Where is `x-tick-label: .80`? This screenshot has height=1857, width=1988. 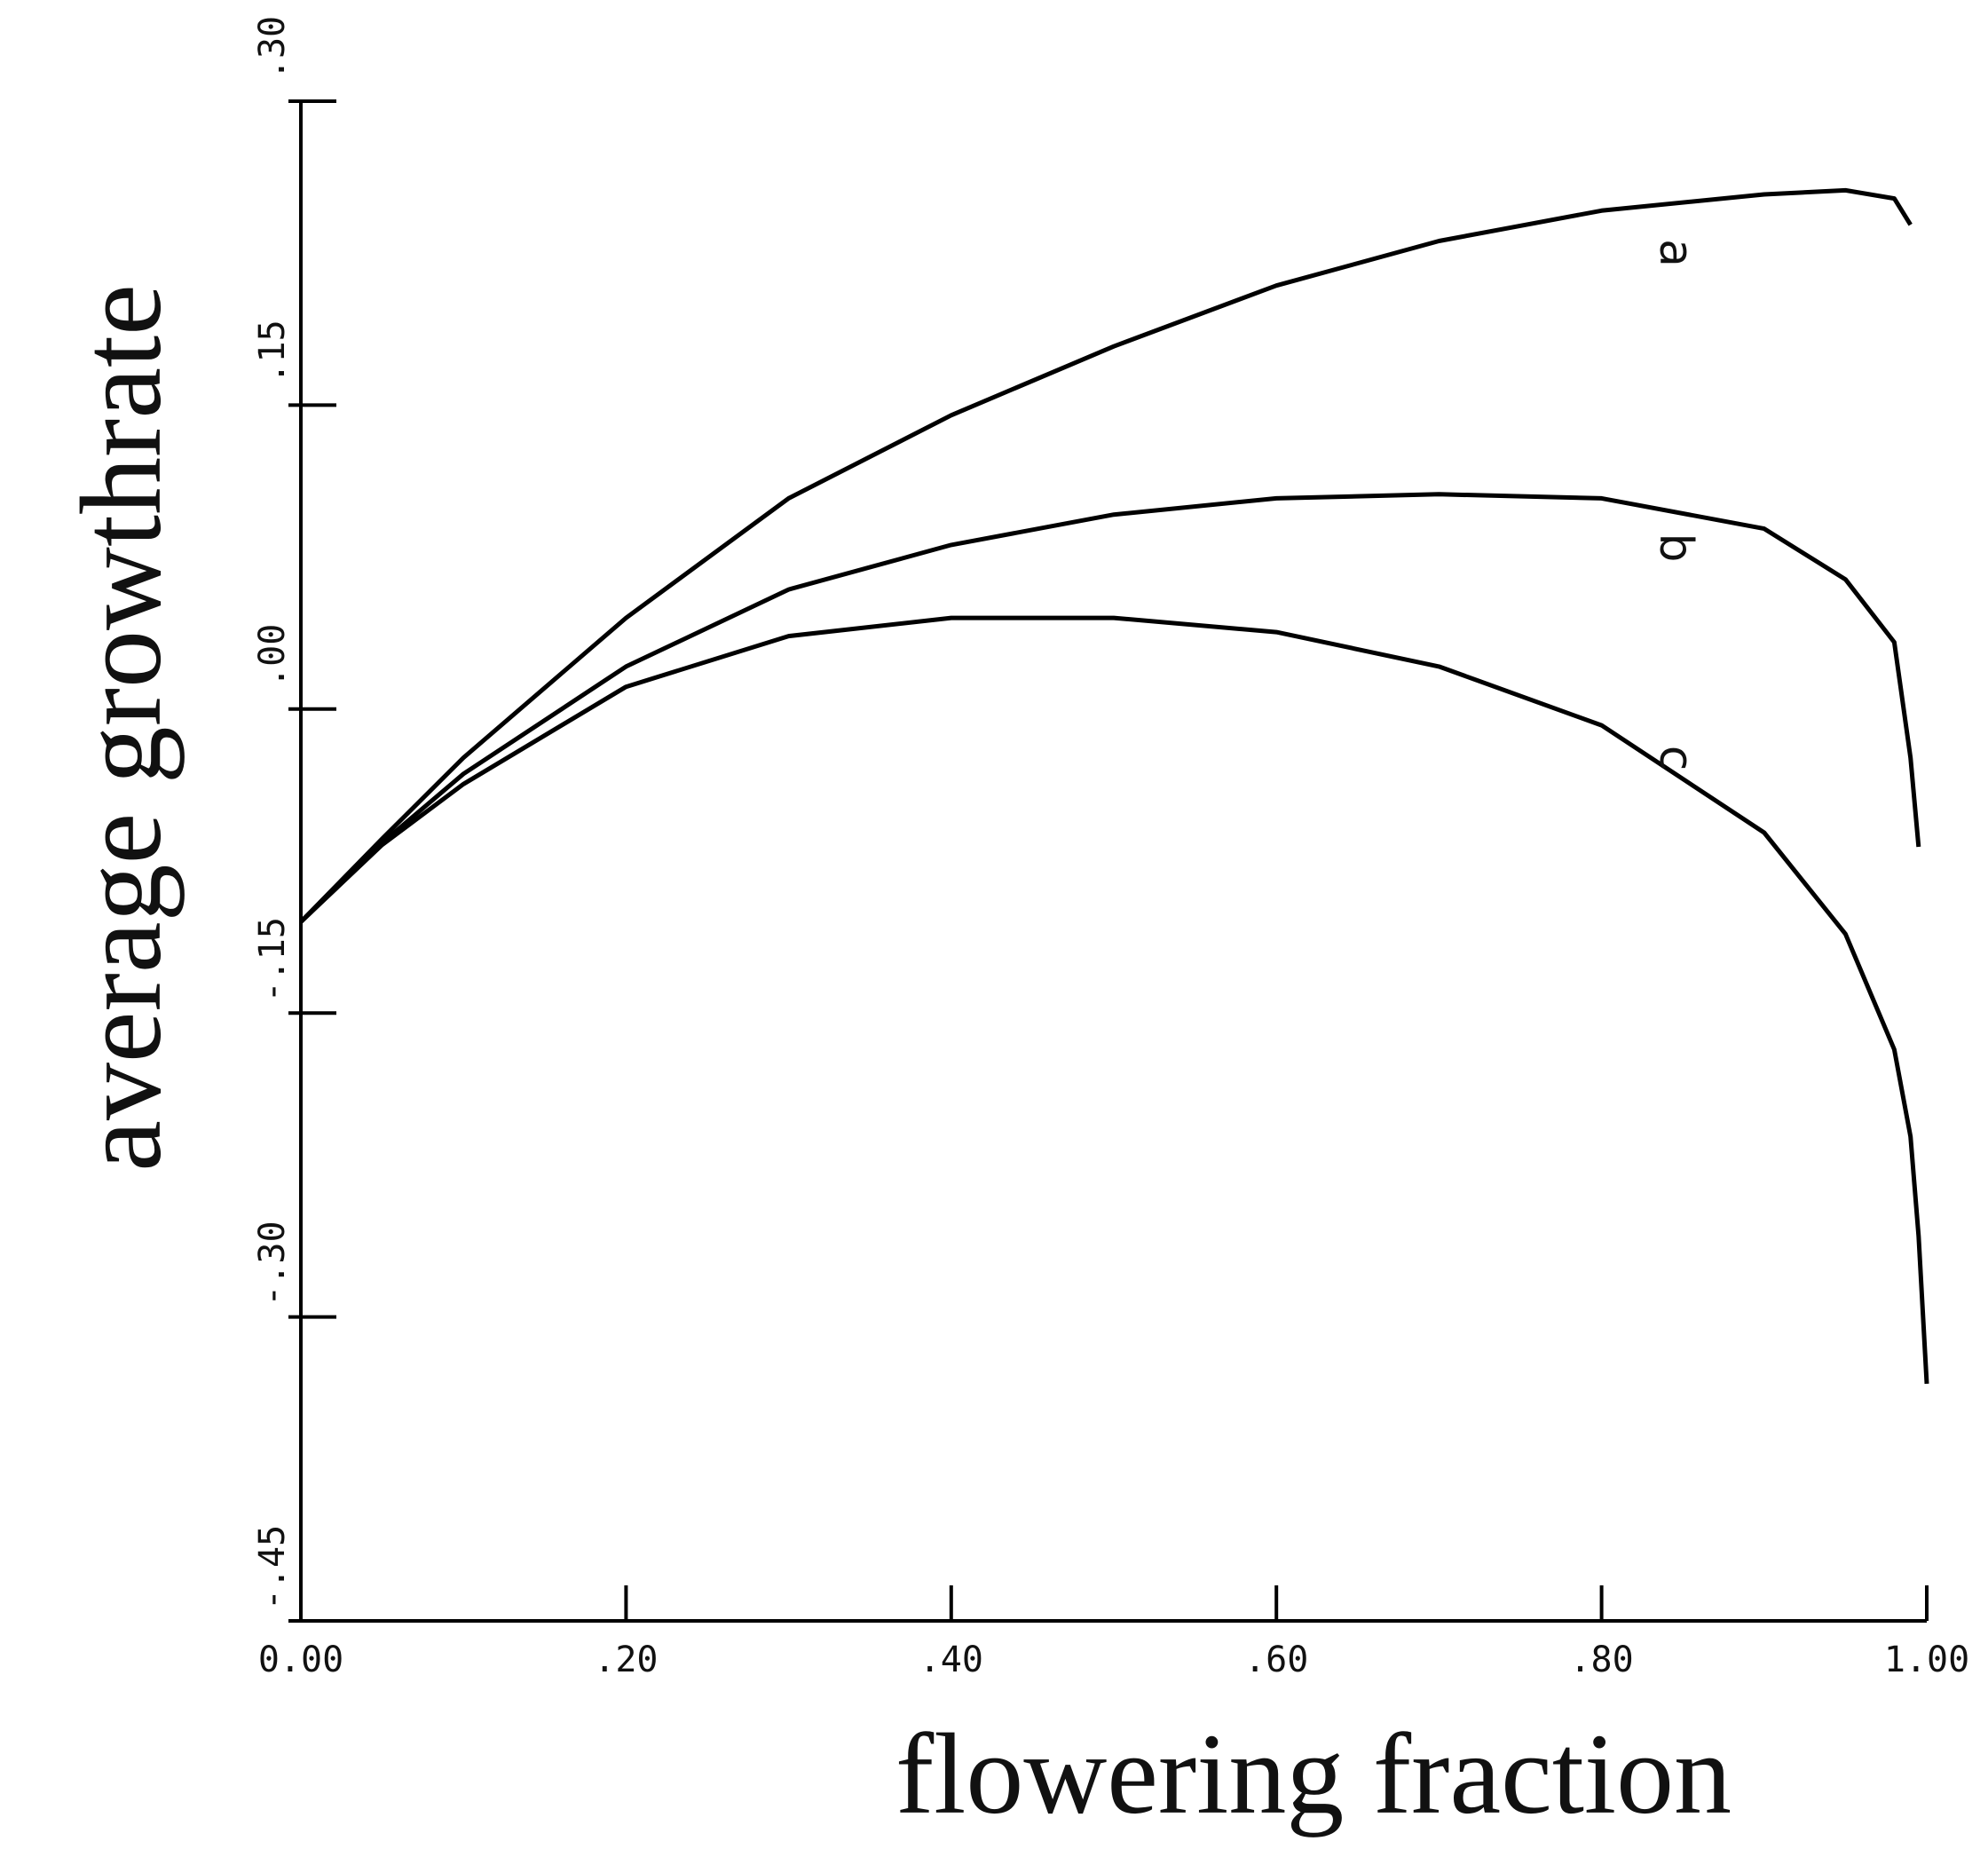 x-tick-label: .80 is located at coordinates (1601, 1660).